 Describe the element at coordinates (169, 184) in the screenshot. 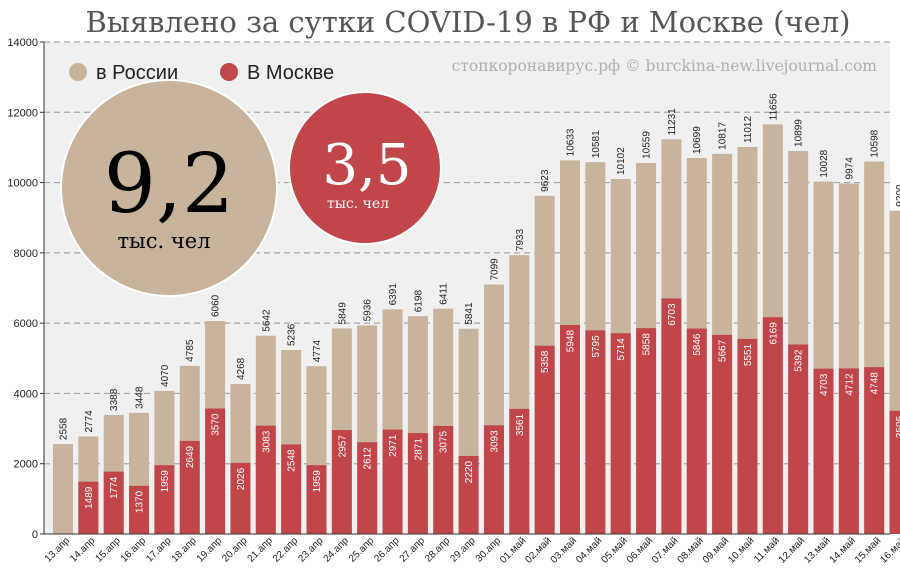

I see `callout-value-russia: 9,2` at that location.